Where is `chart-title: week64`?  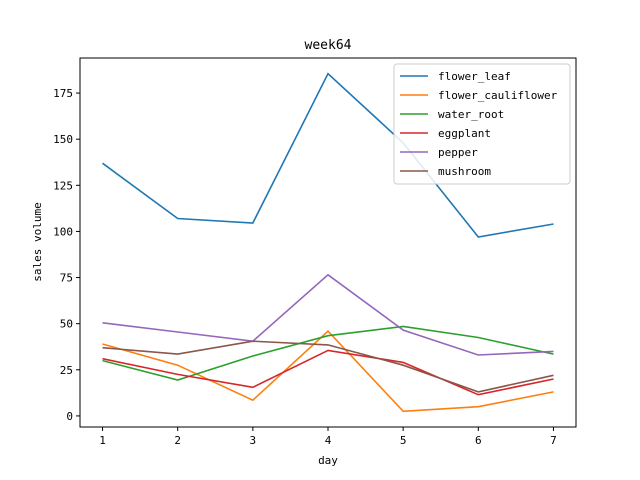 chart-title: week64 is located at coordinates (328, 45).